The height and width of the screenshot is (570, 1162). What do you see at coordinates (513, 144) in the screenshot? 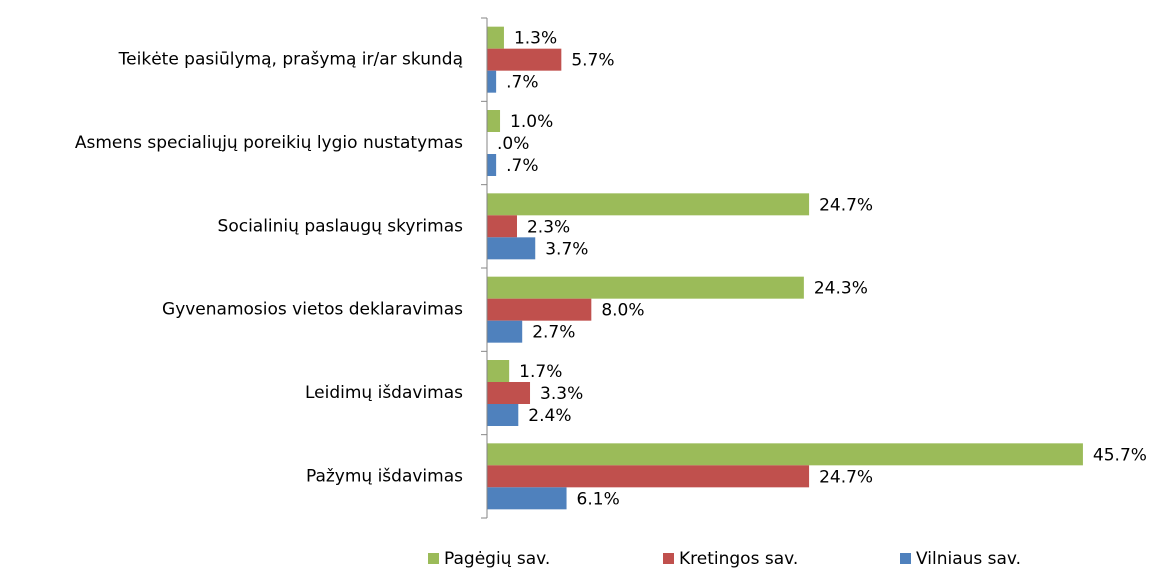
I see `value-label: .0%` at bounding box center [513, 144].